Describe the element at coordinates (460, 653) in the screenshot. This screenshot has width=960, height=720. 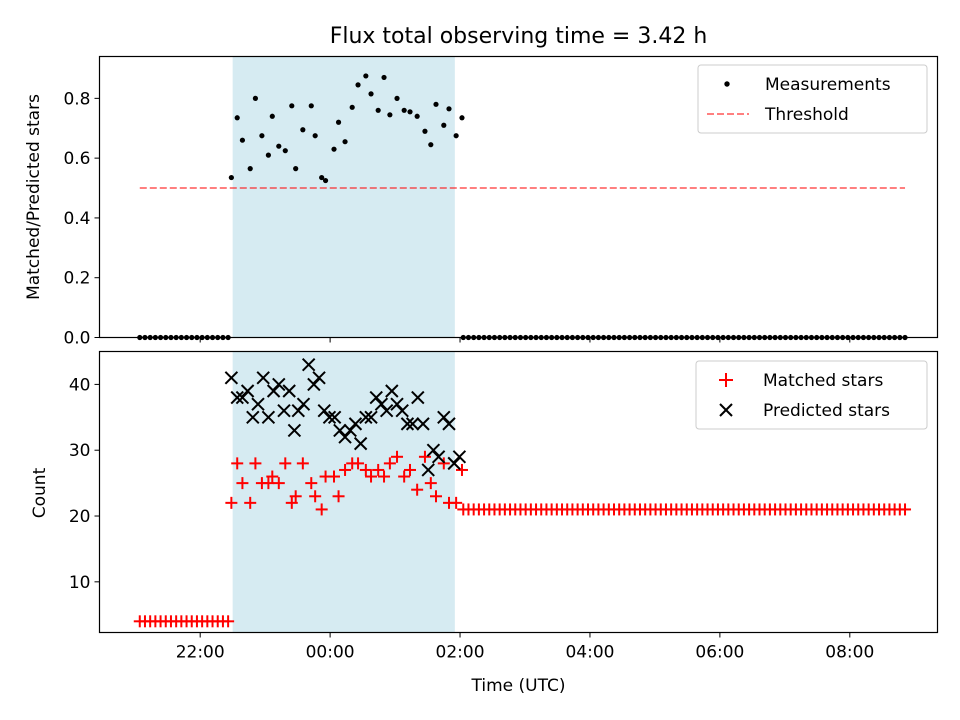
I see `x-tick-label: 02:00` at that location.